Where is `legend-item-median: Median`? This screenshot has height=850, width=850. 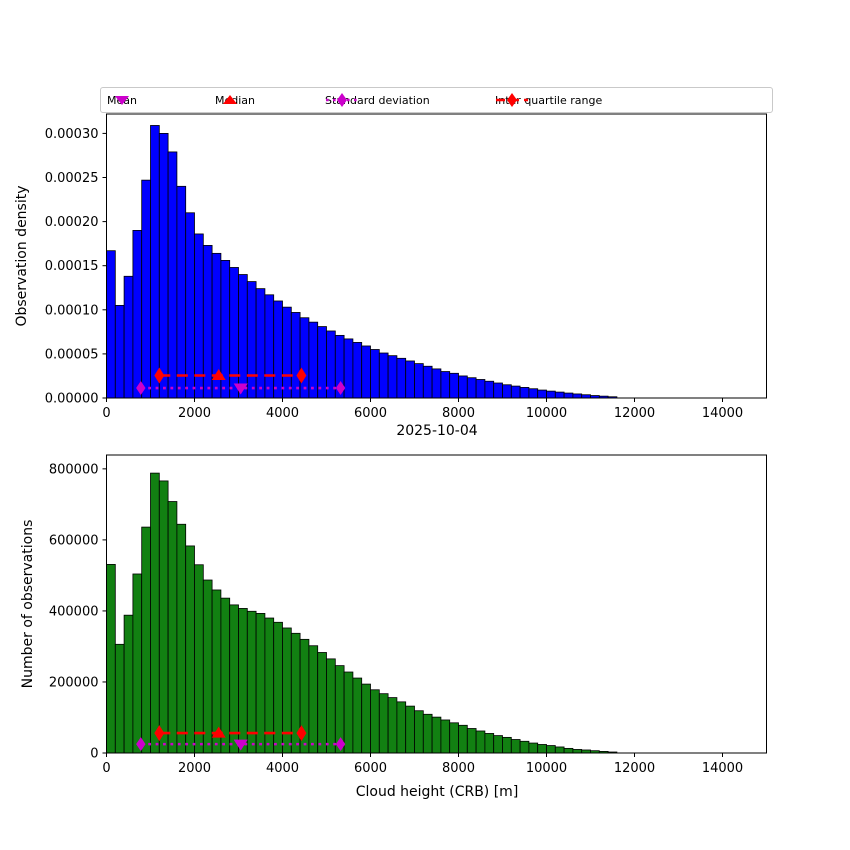 legend-item-median: Median is located at coordinates (235, 100).